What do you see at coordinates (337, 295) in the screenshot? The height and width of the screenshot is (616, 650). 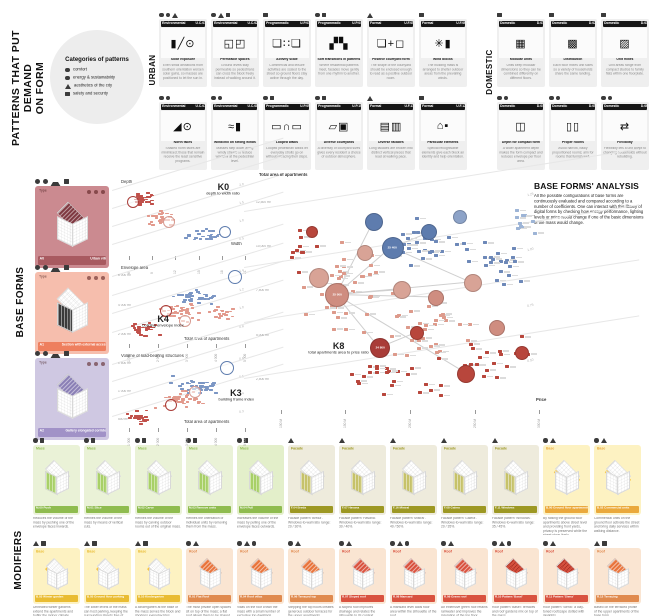 I see `configuration-node: 25 000` at bounding box center [337, 295].